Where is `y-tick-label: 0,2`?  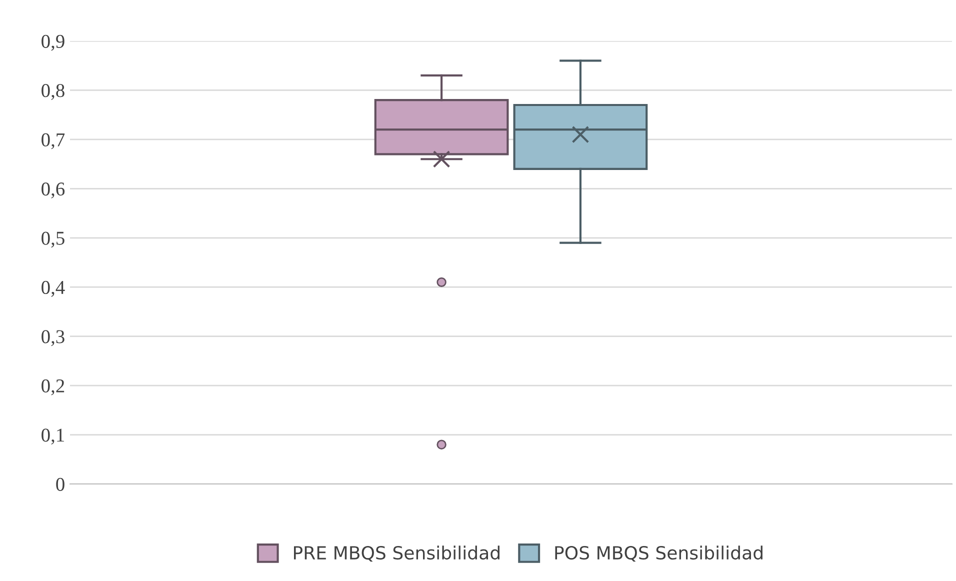
y-tick-label: 0,2 is located at coordinates (53, 387).